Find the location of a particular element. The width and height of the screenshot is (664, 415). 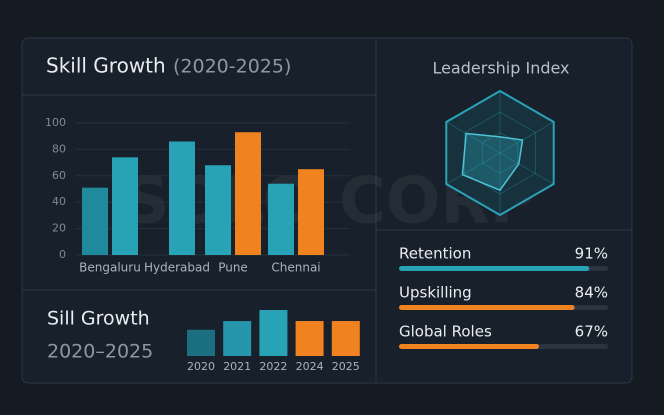

x-tick-label: 2021 is located at coordinates (237, 366).